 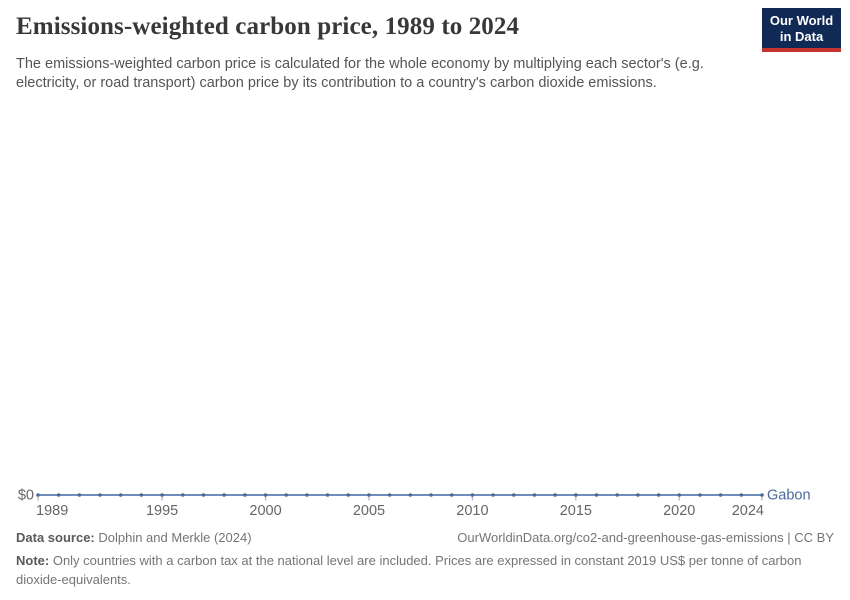 I want to click on data-source-label: Data source:, so click(x=55, y=537).